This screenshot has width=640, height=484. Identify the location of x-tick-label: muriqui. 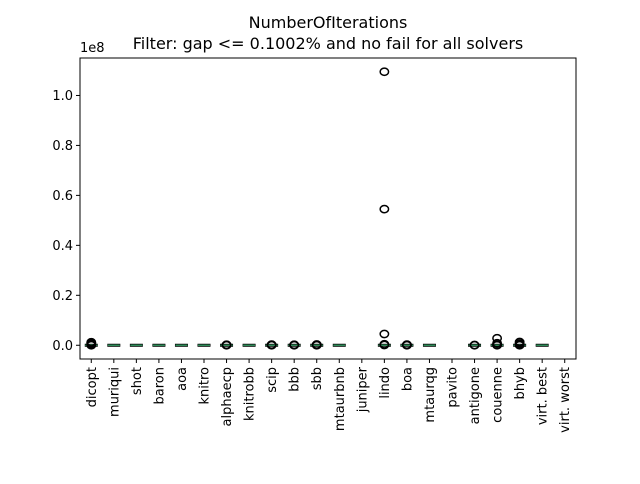
(114, 392).